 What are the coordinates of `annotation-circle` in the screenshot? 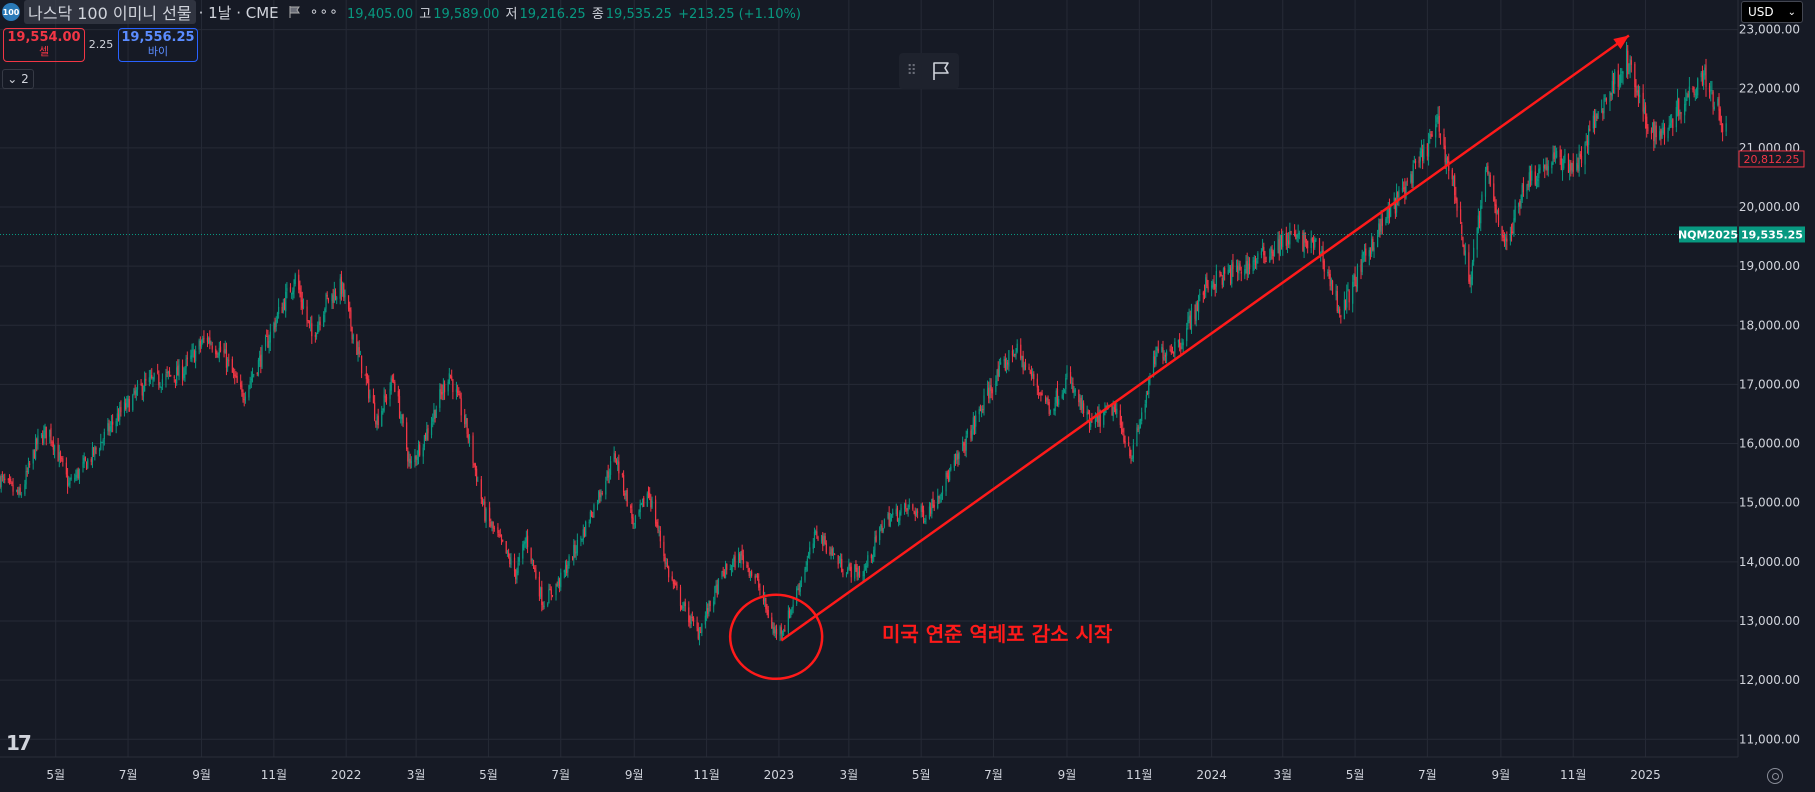 It's located at (776, 637).